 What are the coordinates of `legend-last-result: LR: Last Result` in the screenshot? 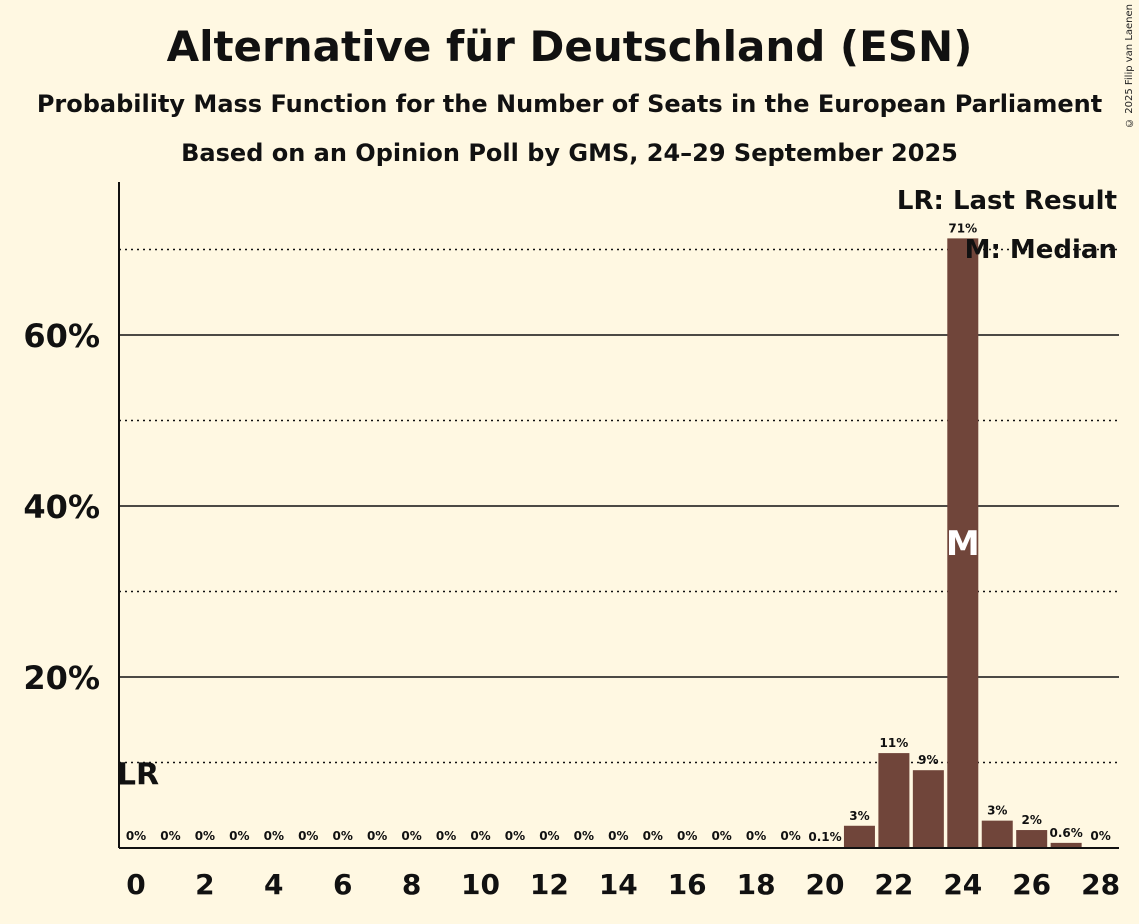 It's located at (1007, 201).